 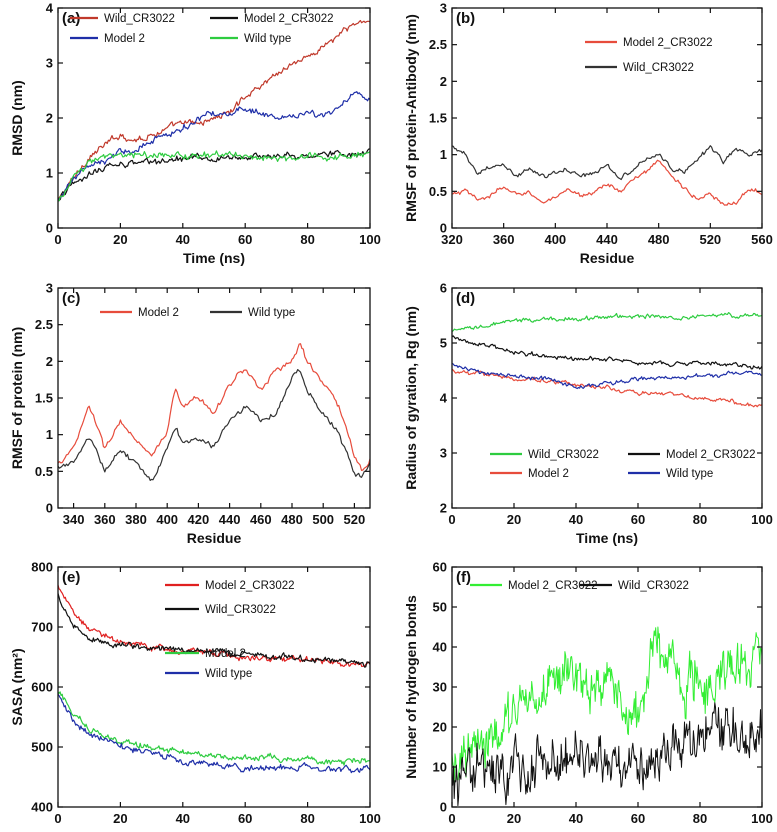 I want to click on y-tick-label: 50, so click(x=440, y=607).